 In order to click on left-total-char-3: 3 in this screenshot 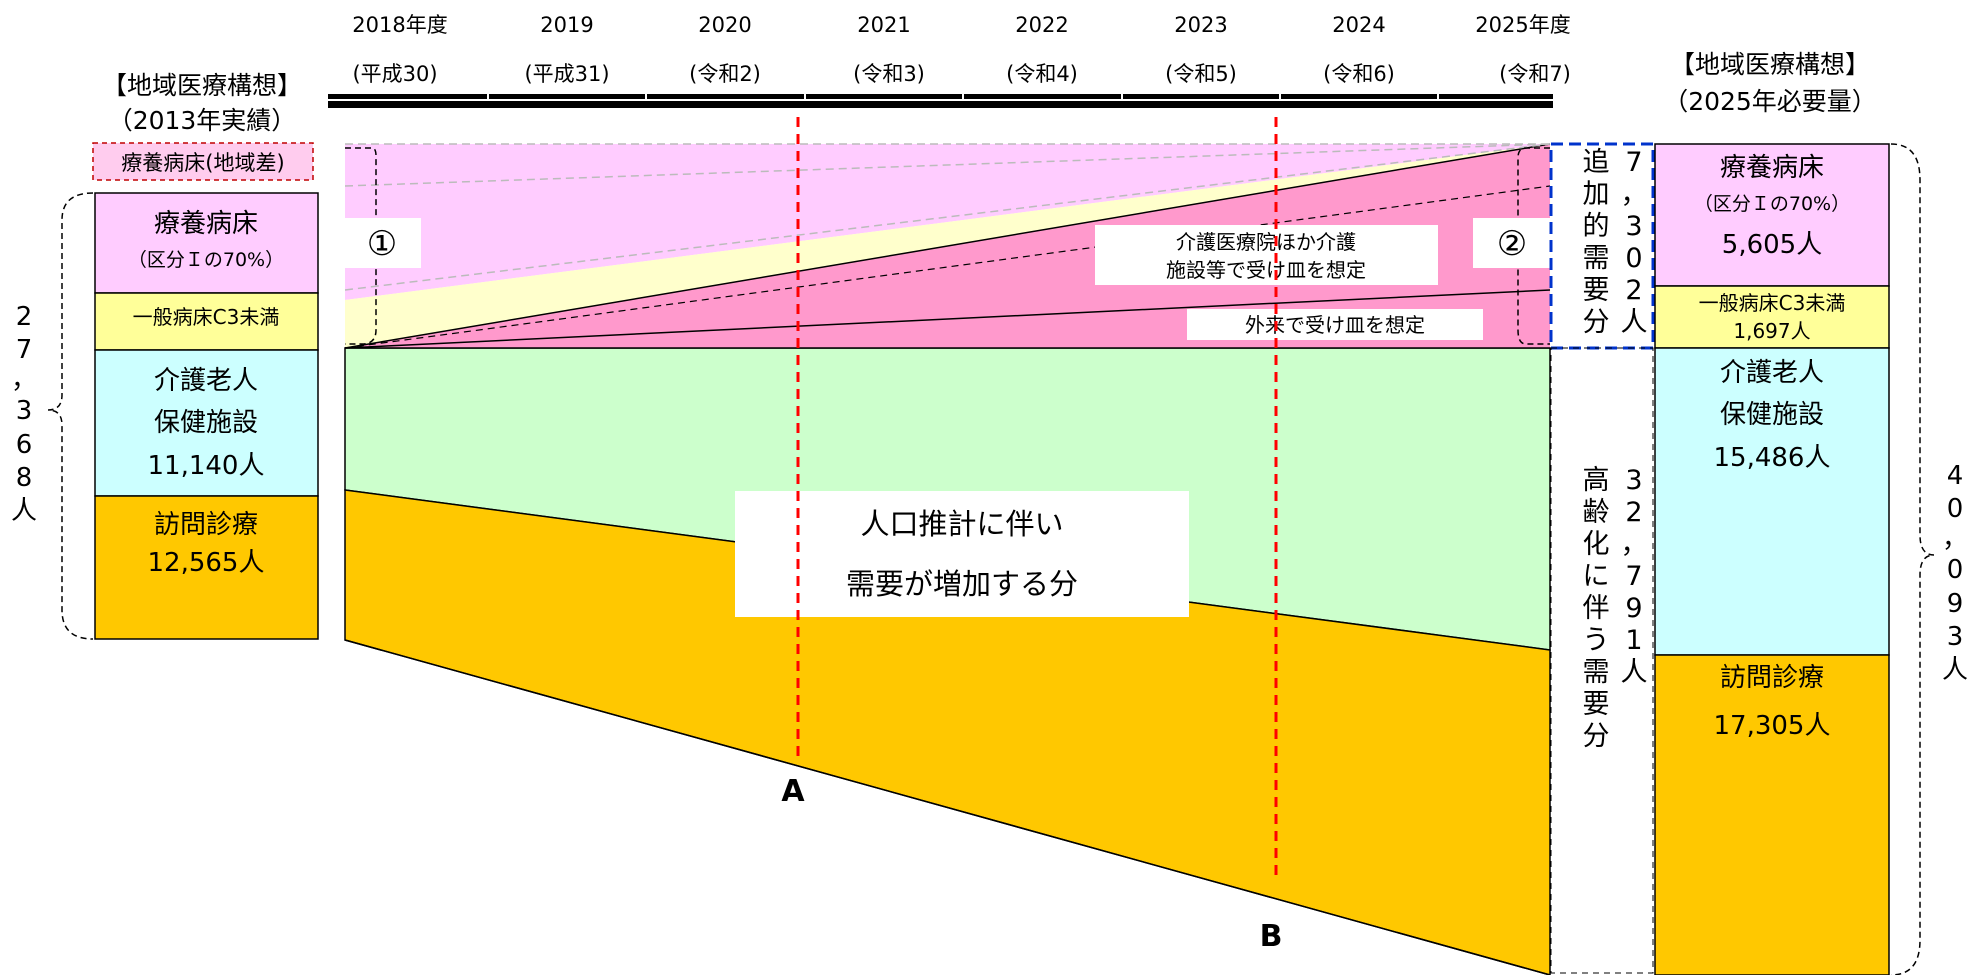, I will do `click(24, 411)`.